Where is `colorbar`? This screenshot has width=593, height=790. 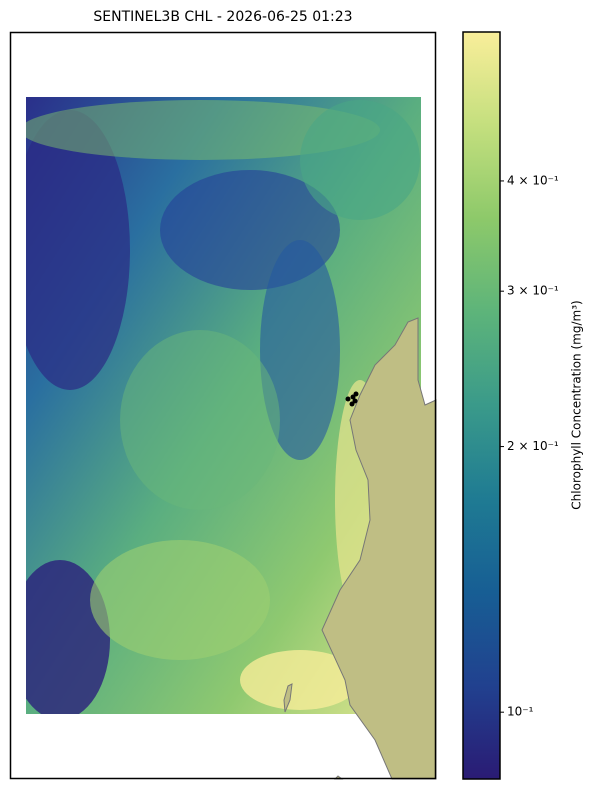 colorbar is located at coordinates (481, 405).